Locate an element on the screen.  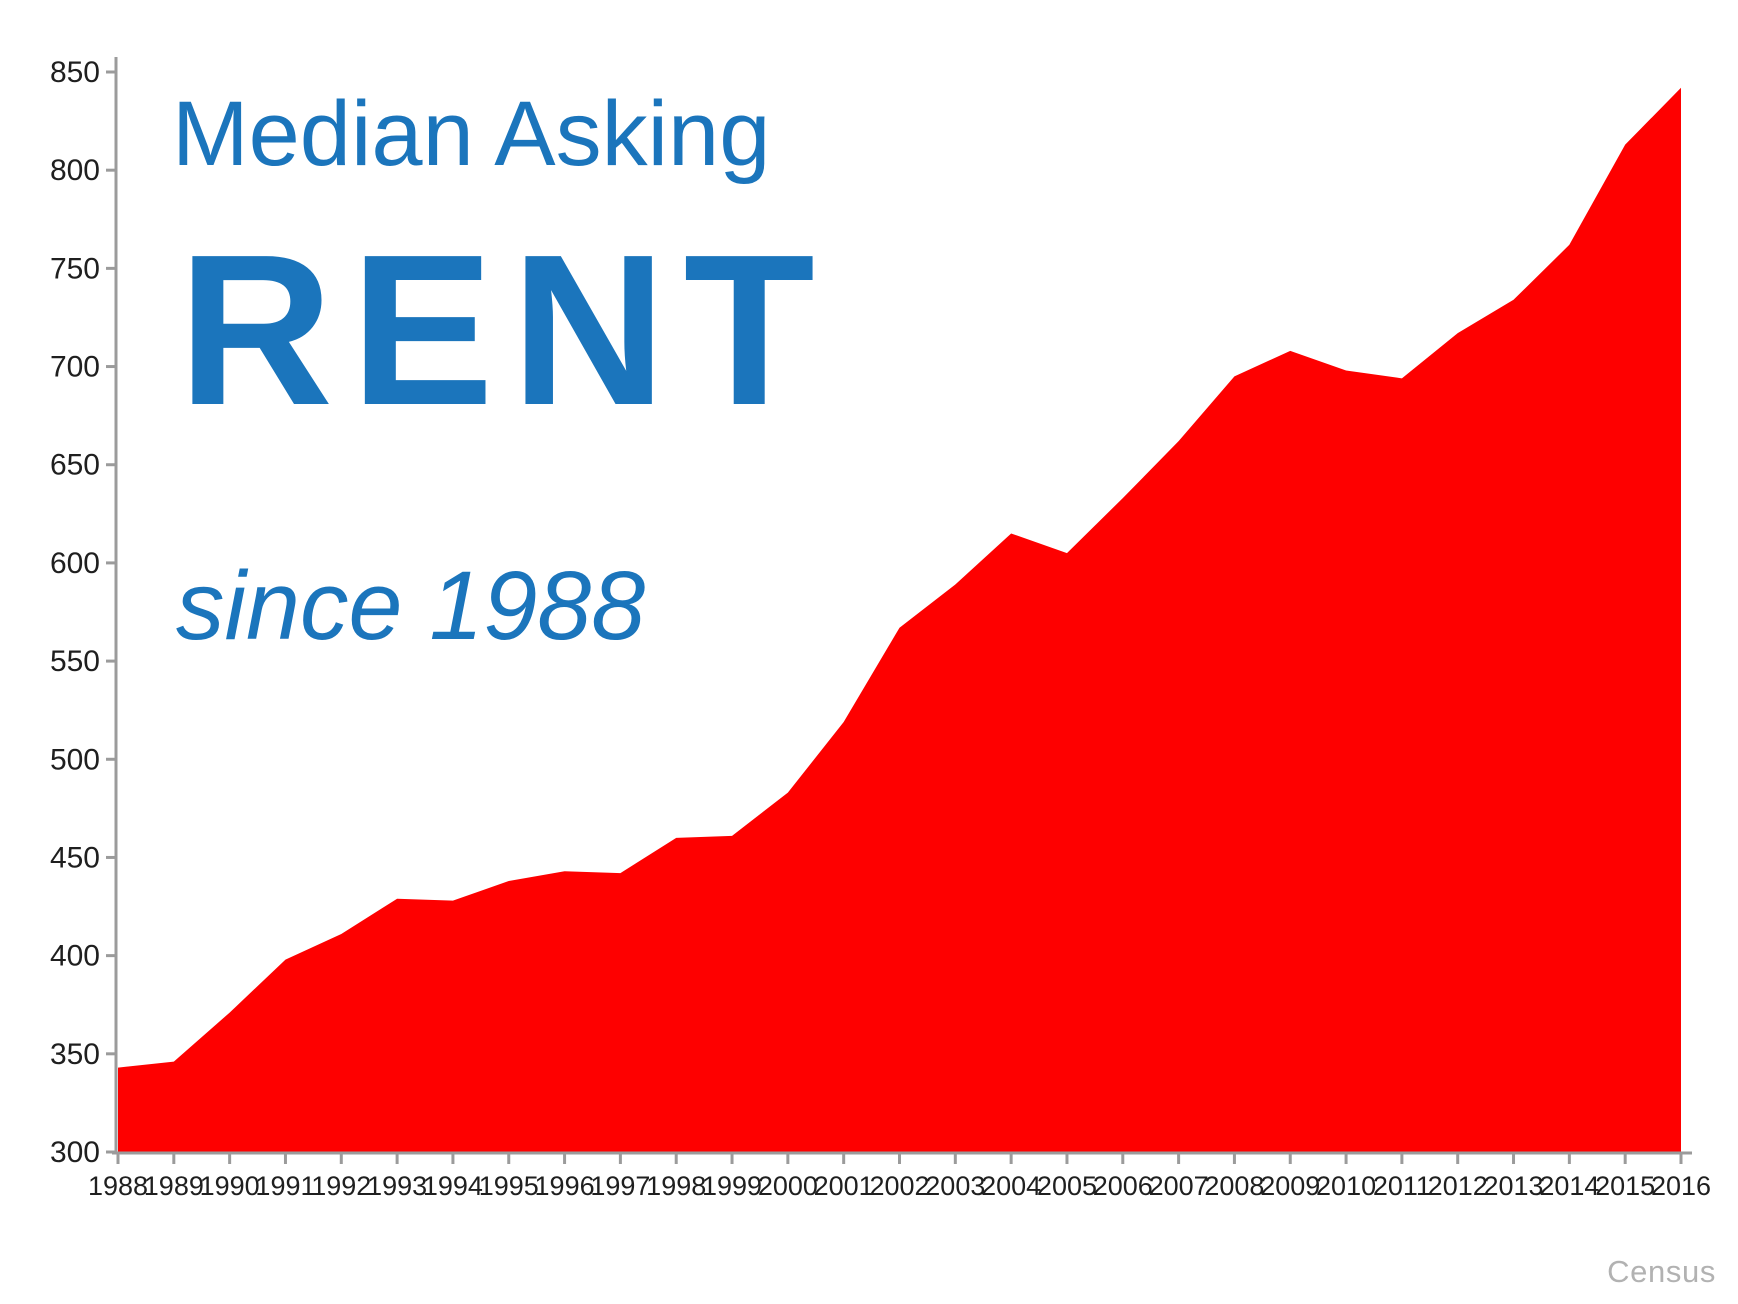
x-tick-label: 1992 is located at coordinates (341, 1186).